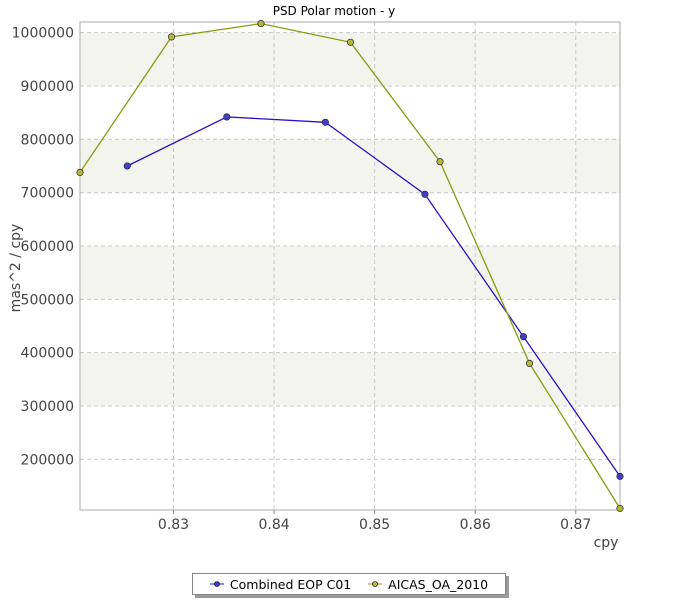 This screenshot has width=700, height=600. Describe the element at coordinates (173, 525) in the screenshot. I see `x-tick-label: 0.83` at that location.